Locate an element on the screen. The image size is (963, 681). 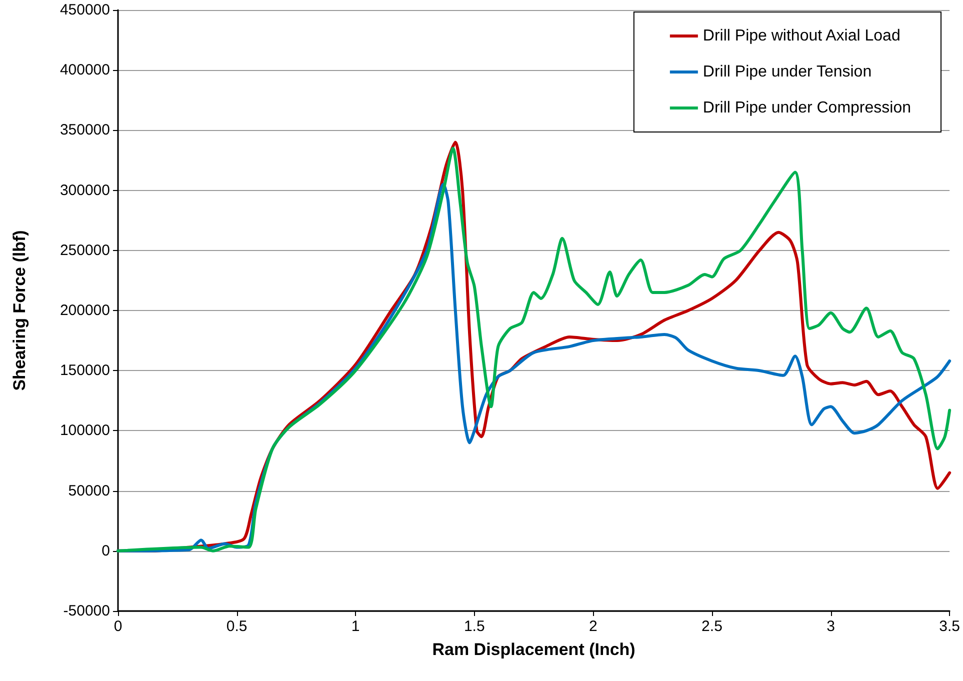
x-tick-label: 2.5 is located at coordinates (712, 626).